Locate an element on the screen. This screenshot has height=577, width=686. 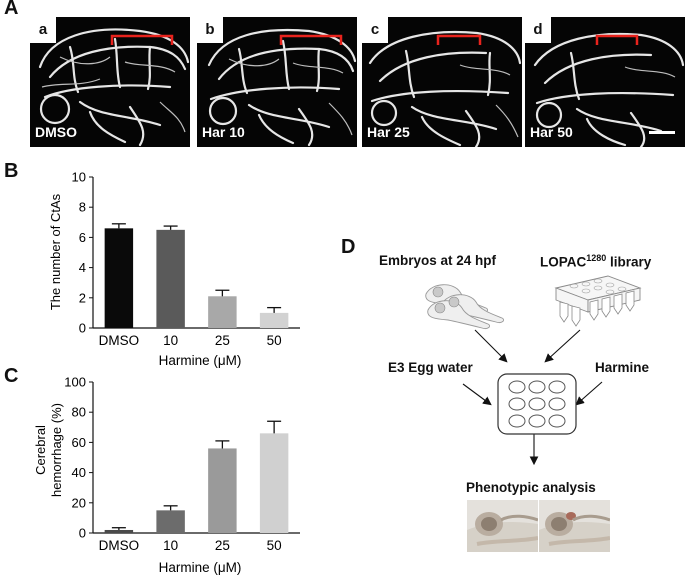
phenotypic-analysis-label: Phenotypic analysis is located at coordinates (531, 487).